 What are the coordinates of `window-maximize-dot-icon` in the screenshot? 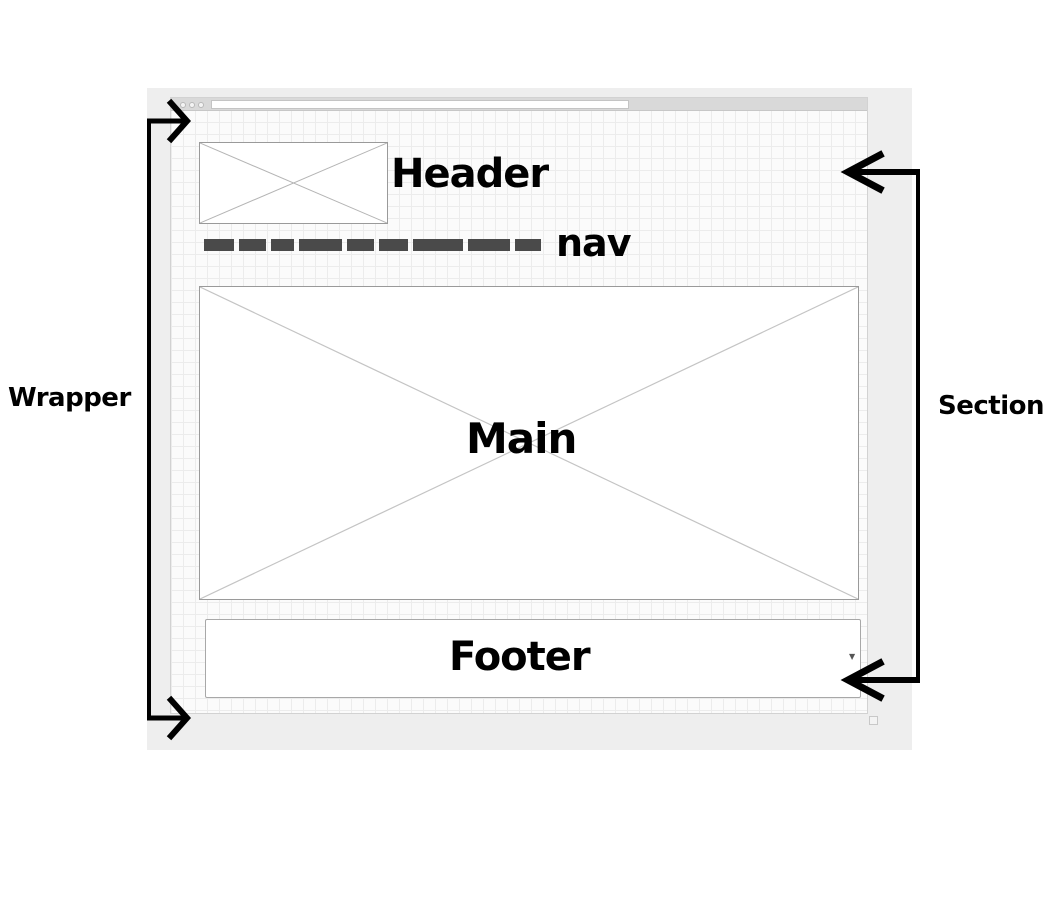 It's located at (201, 105).